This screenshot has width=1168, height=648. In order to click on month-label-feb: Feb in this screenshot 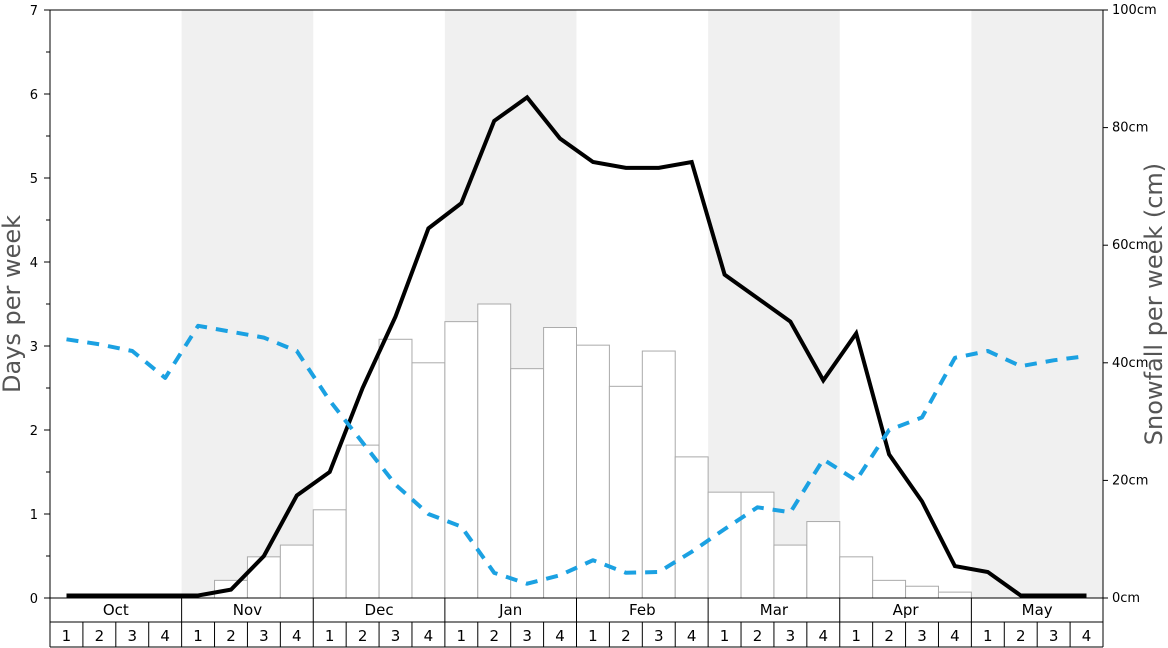, I will do `click(642, 610)`.